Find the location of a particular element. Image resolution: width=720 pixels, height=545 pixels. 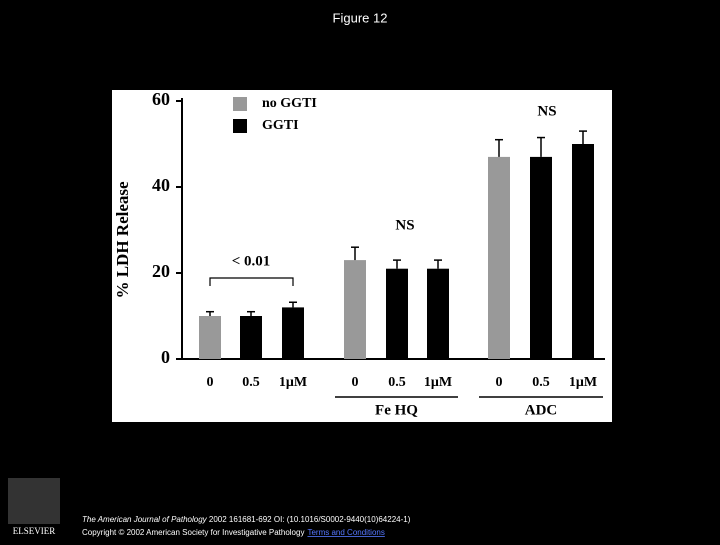

group-label: Fe HQ is located at coordinates (396, 410).